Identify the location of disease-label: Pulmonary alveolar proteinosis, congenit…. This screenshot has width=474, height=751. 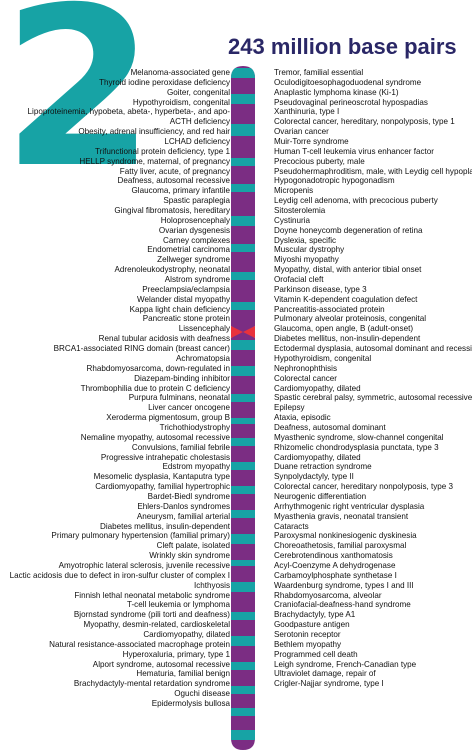
(350, 319).